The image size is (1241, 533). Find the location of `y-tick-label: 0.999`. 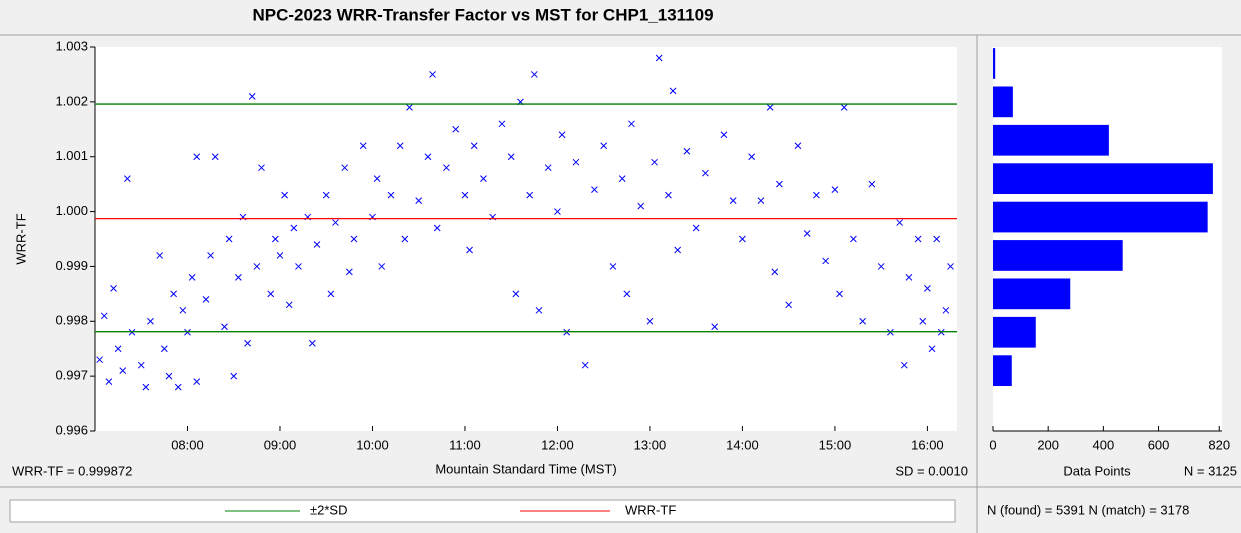

y-tick-label: 0.999 is located at coordinates (71, 265).